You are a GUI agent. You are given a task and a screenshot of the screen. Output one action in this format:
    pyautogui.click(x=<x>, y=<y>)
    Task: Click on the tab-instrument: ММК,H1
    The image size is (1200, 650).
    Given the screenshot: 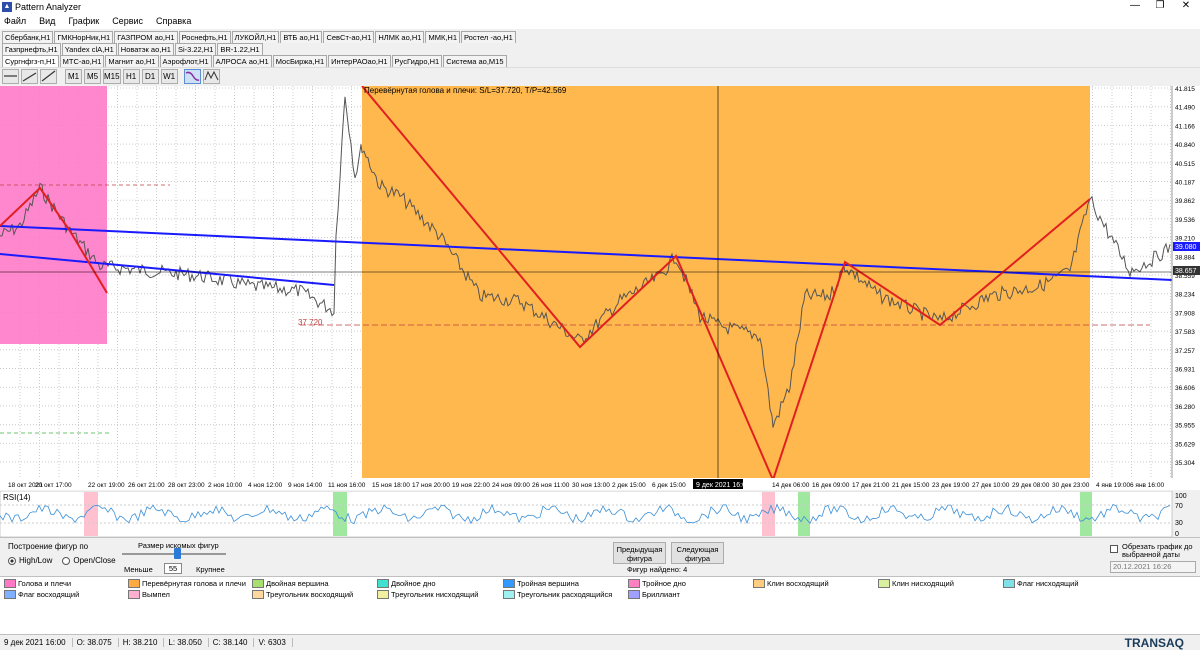 What is the action you would take?
    pyautogui.click(x=442, y=37)
    